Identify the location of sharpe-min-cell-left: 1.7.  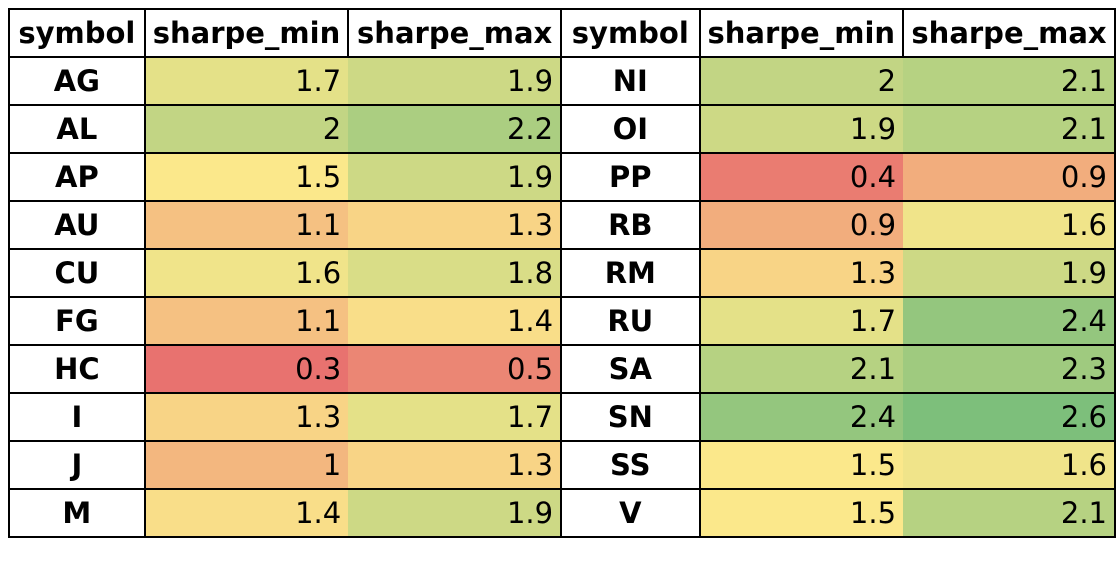
(246, 81).